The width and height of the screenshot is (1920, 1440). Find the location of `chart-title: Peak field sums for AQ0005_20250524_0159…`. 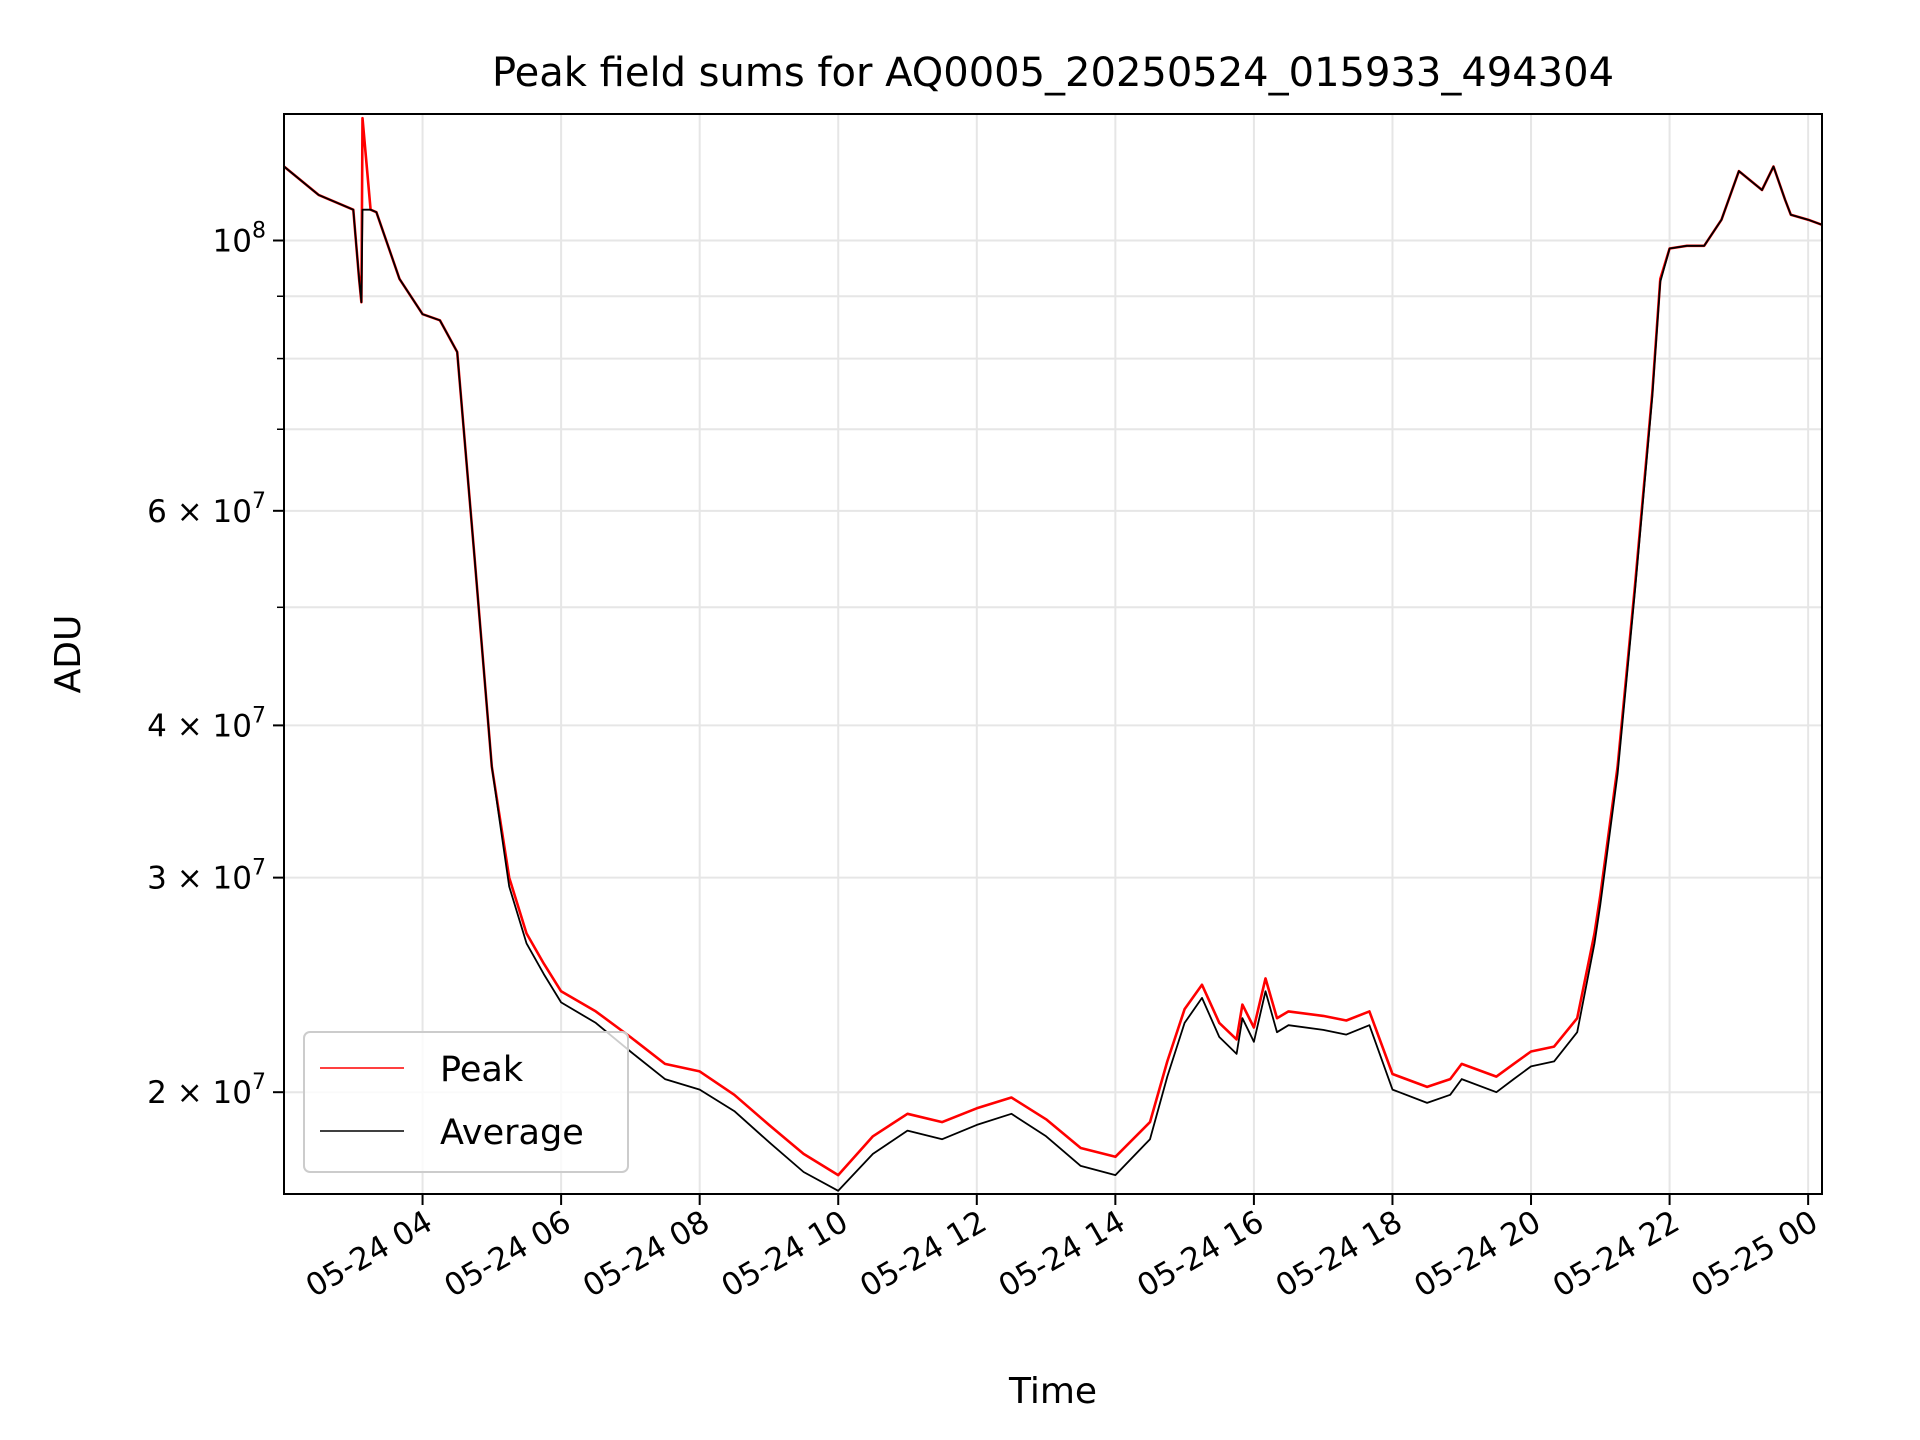

chart-title: Peak field sums for AQ0005_20250524_0159… is located at coordinates (1053, 73).